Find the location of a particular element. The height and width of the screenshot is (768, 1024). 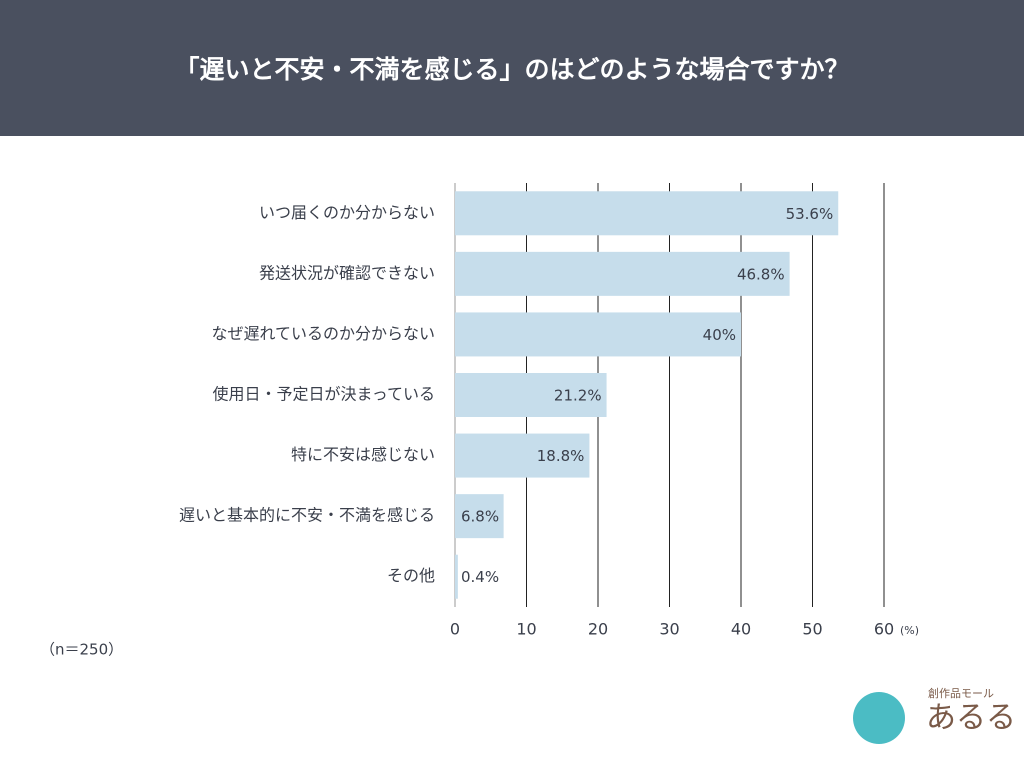

x-tick-label: 60 is located at coordinates (884, 629).